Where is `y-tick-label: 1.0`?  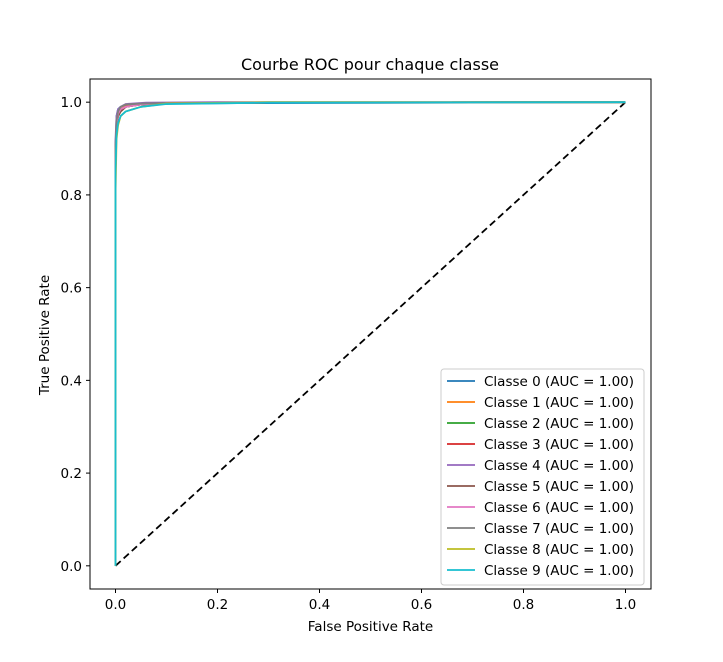
y-tick-label: 1.0 is located at coordinates (71, 103).